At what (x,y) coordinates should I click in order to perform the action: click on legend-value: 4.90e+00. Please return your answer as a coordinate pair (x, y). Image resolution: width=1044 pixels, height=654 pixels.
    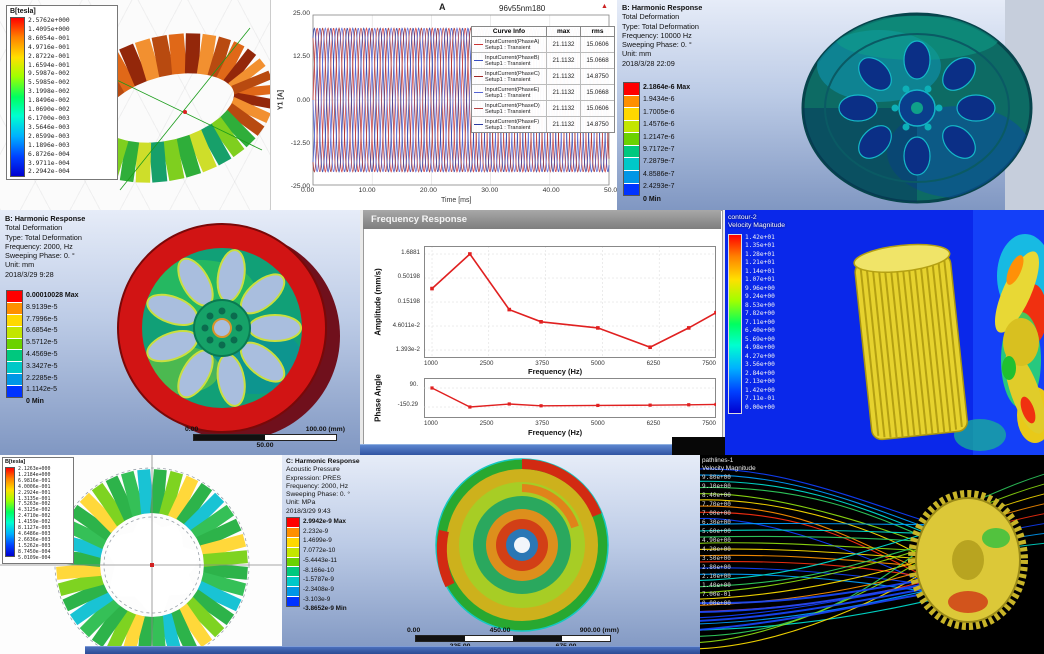
    Looking at the image, I should click on (716, 540).